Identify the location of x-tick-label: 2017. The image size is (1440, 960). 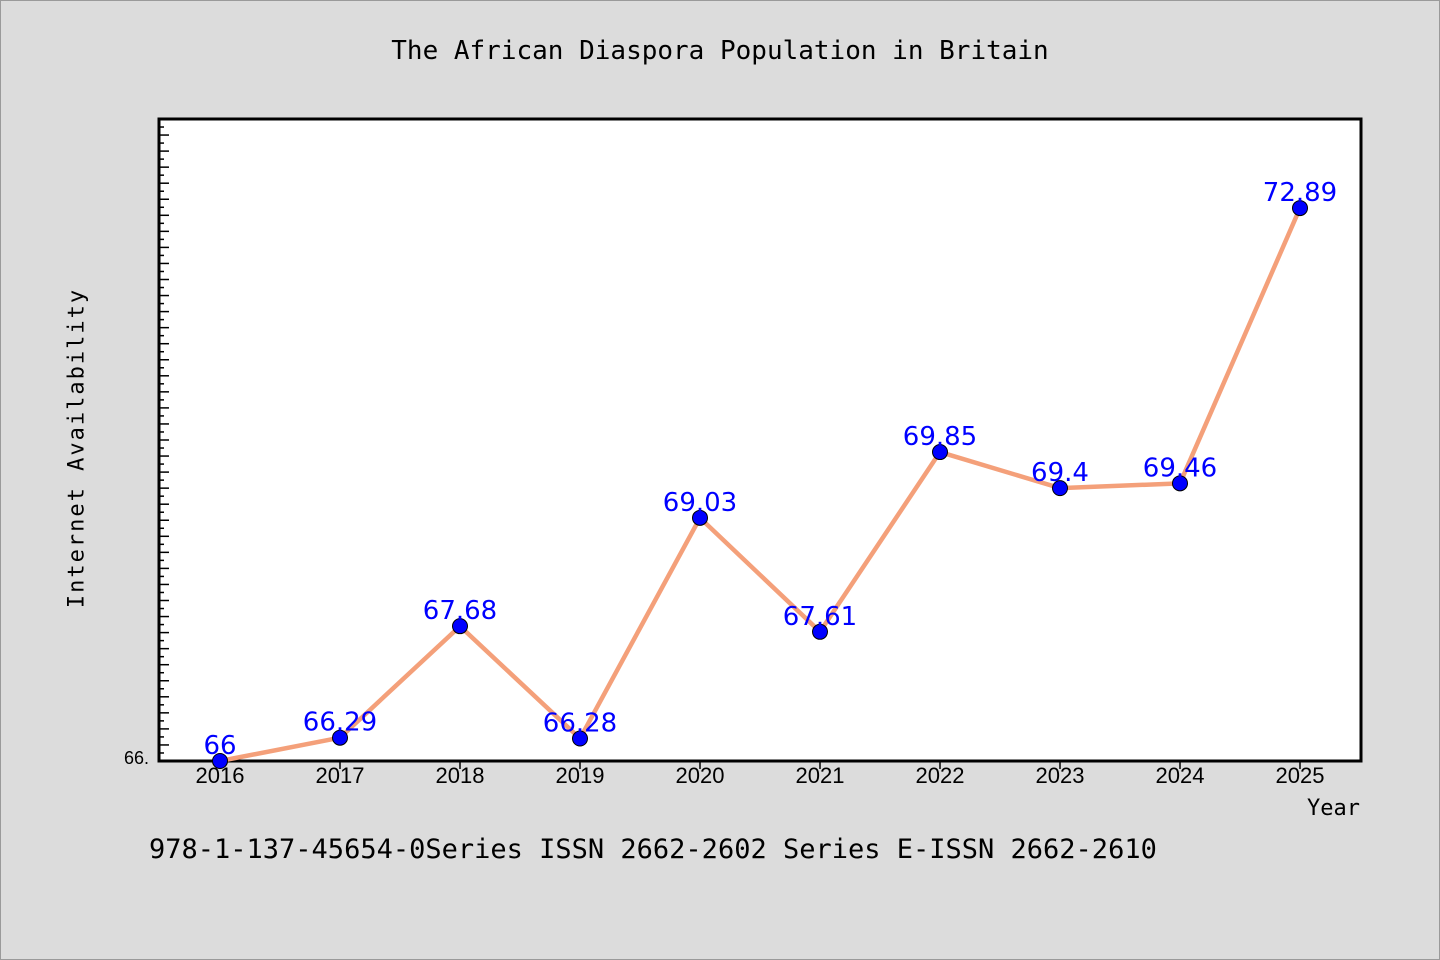
(340, 775).